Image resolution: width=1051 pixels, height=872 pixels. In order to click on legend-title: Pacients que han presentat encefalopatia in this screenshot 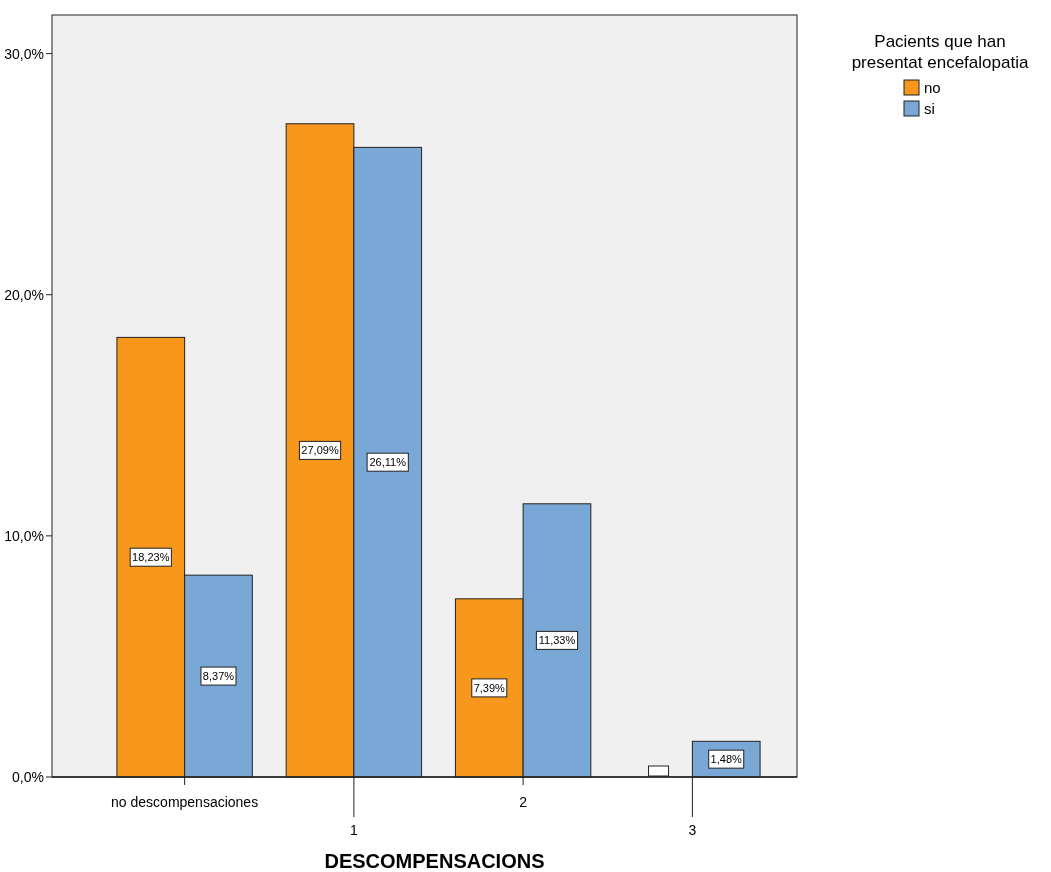, I will do `click(940, 52)`.